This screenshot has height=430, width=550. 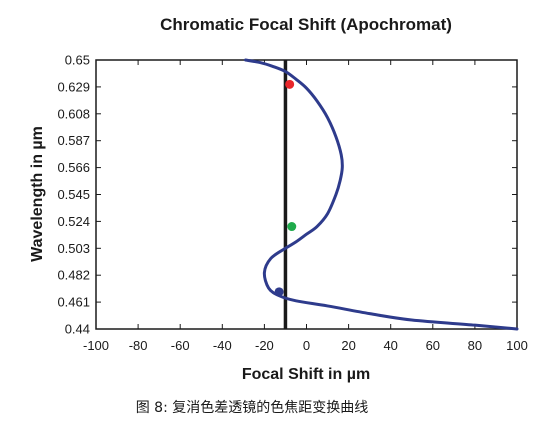 I want to click on x-tick-label: -40, so click(x=222, y=345).